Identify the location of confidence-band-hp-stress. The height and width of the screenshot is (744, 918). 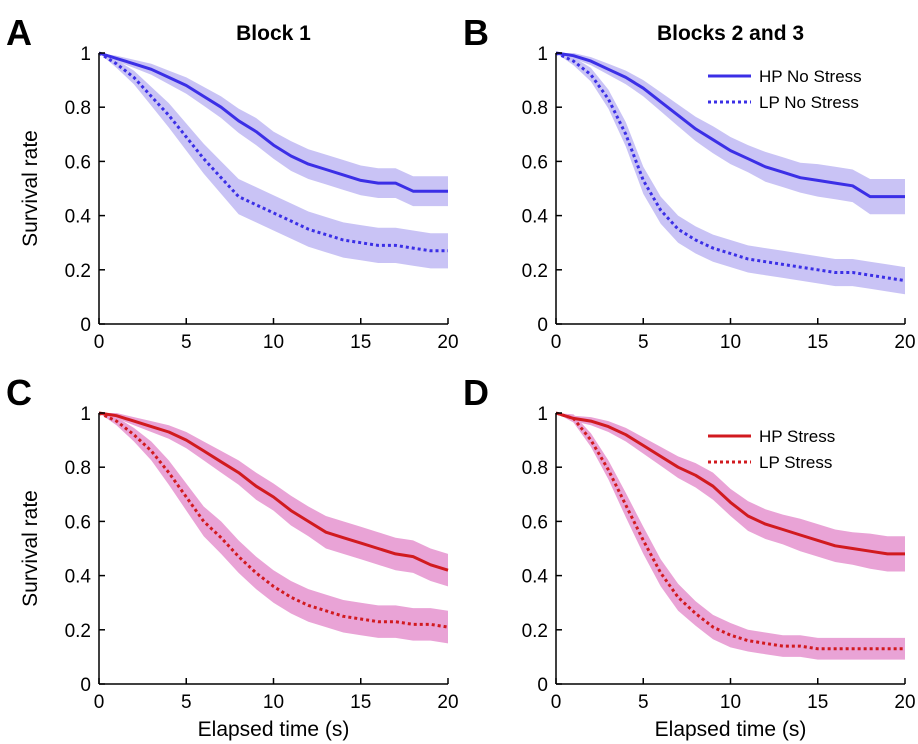
(730, 492).